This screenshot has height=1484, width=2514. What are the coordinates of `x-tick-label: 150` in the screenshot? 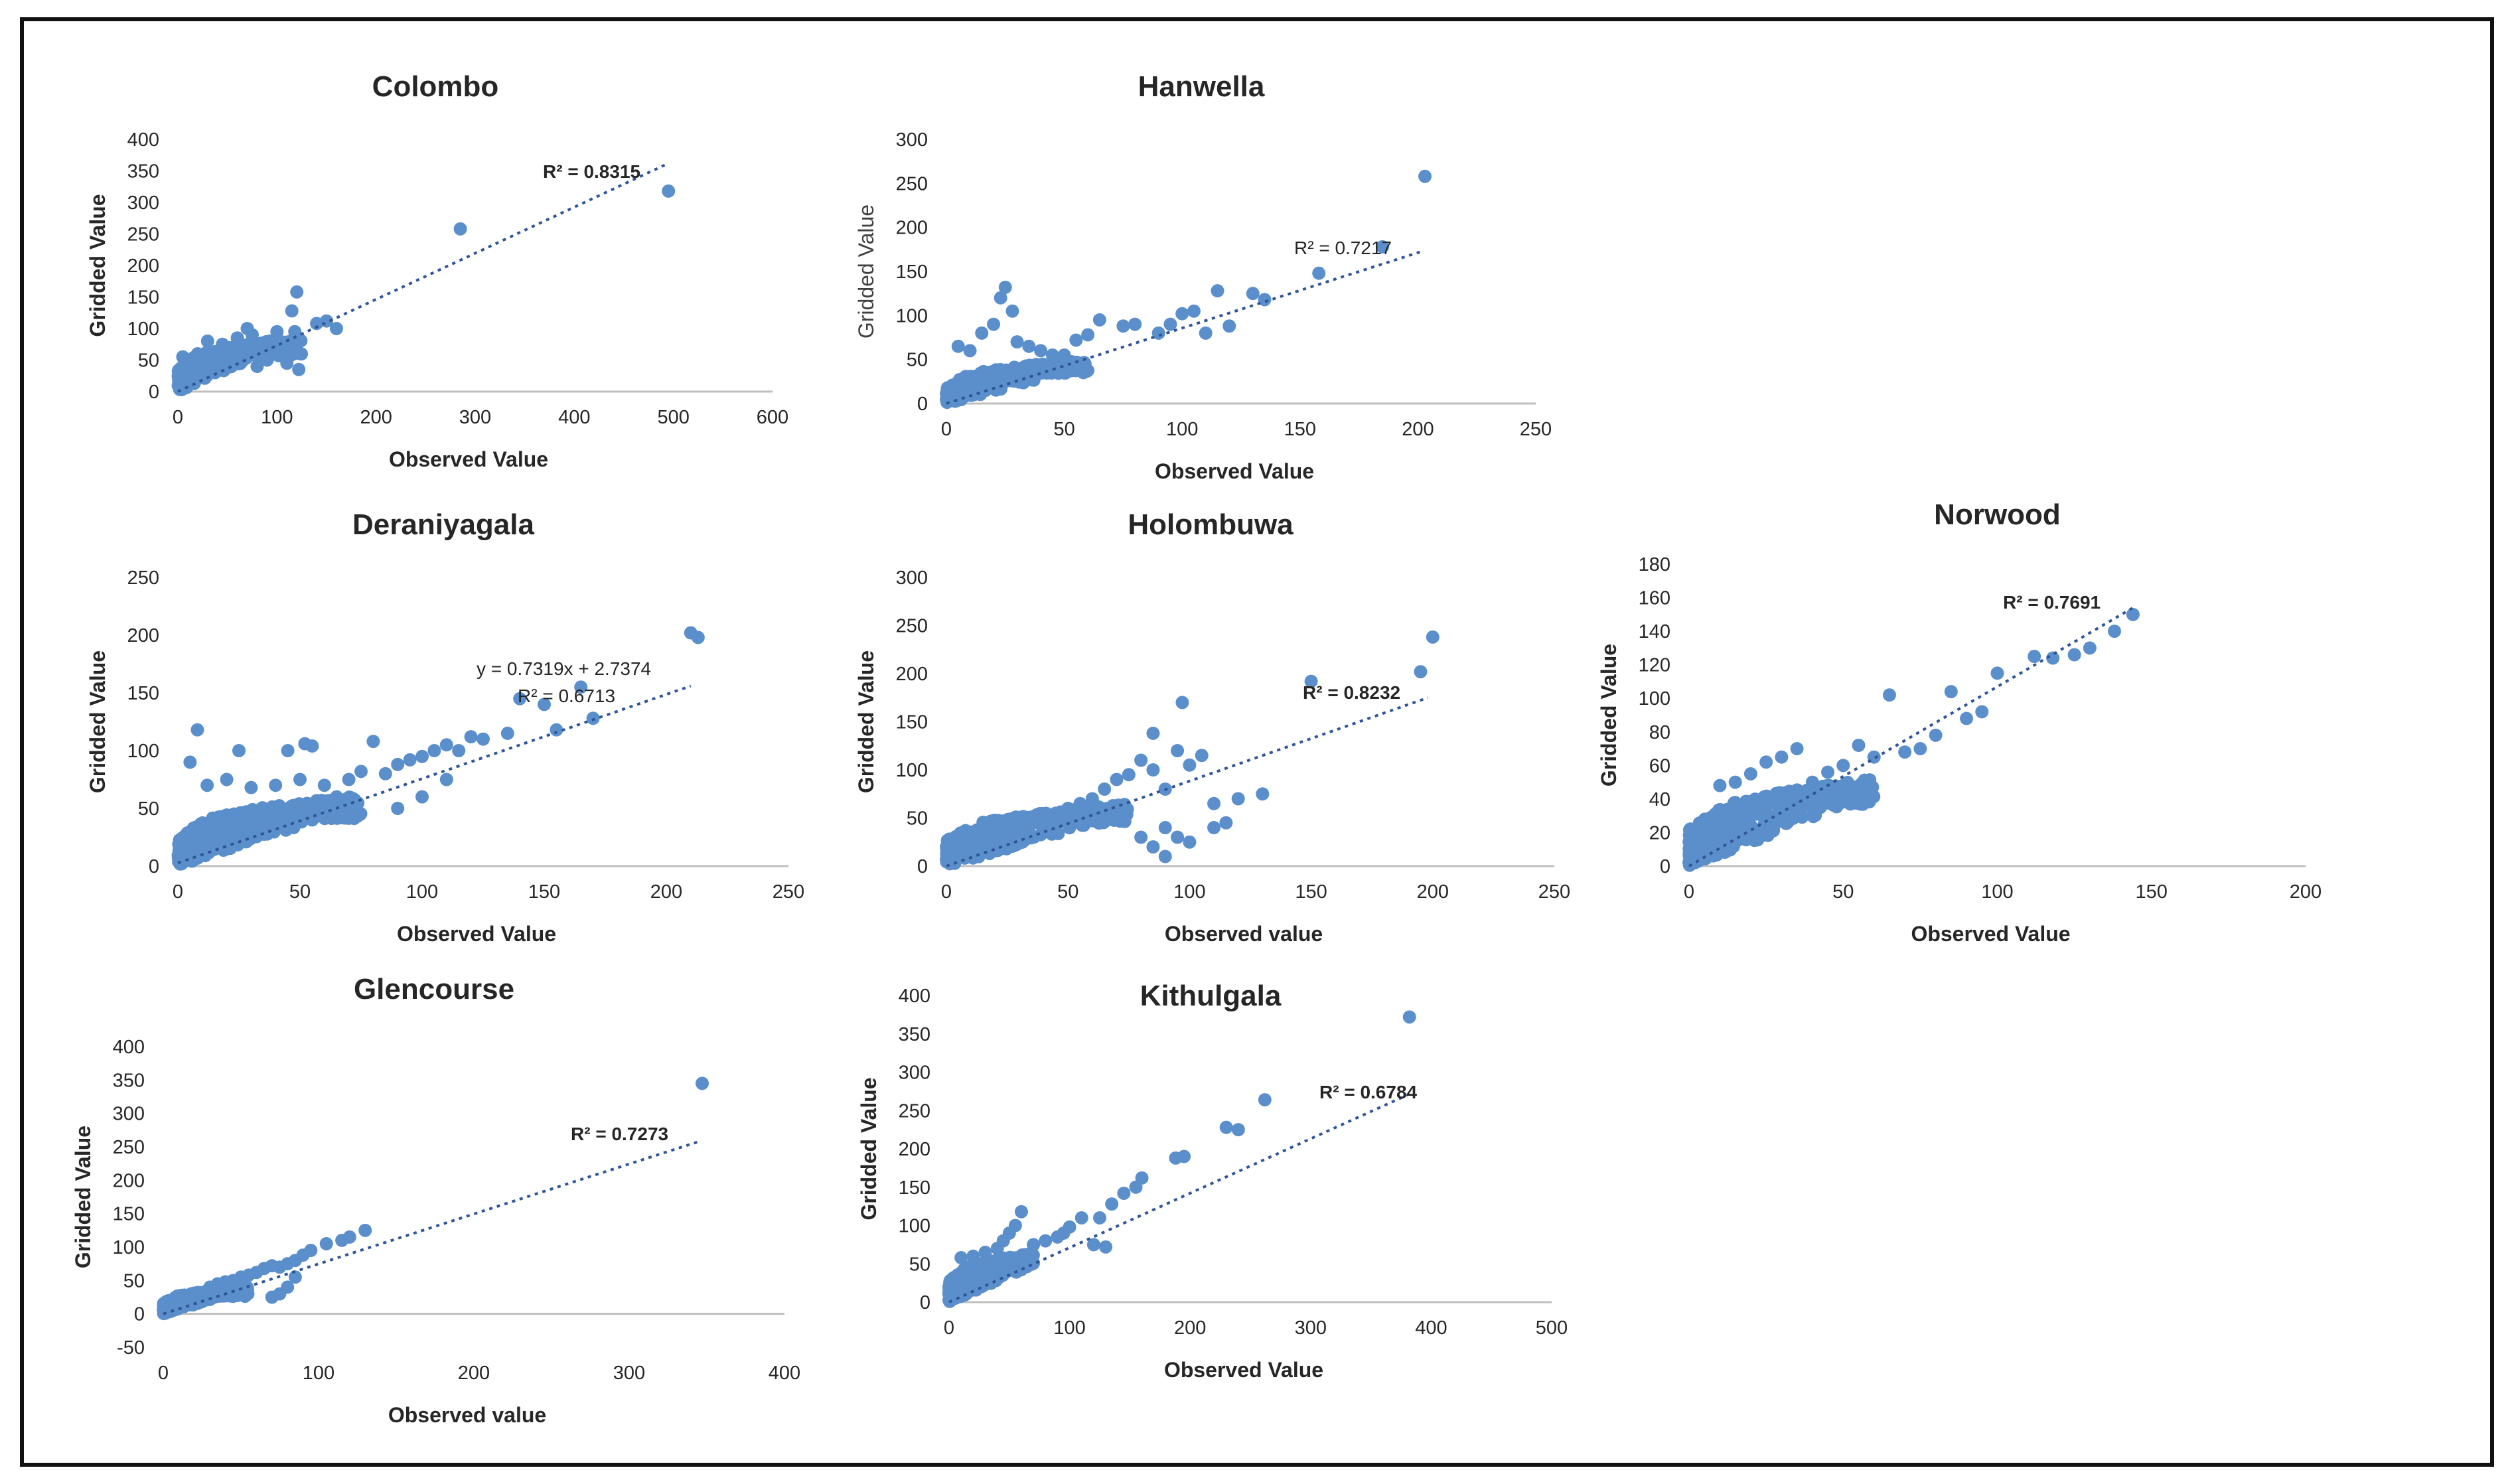 It's located at (1300, 429).